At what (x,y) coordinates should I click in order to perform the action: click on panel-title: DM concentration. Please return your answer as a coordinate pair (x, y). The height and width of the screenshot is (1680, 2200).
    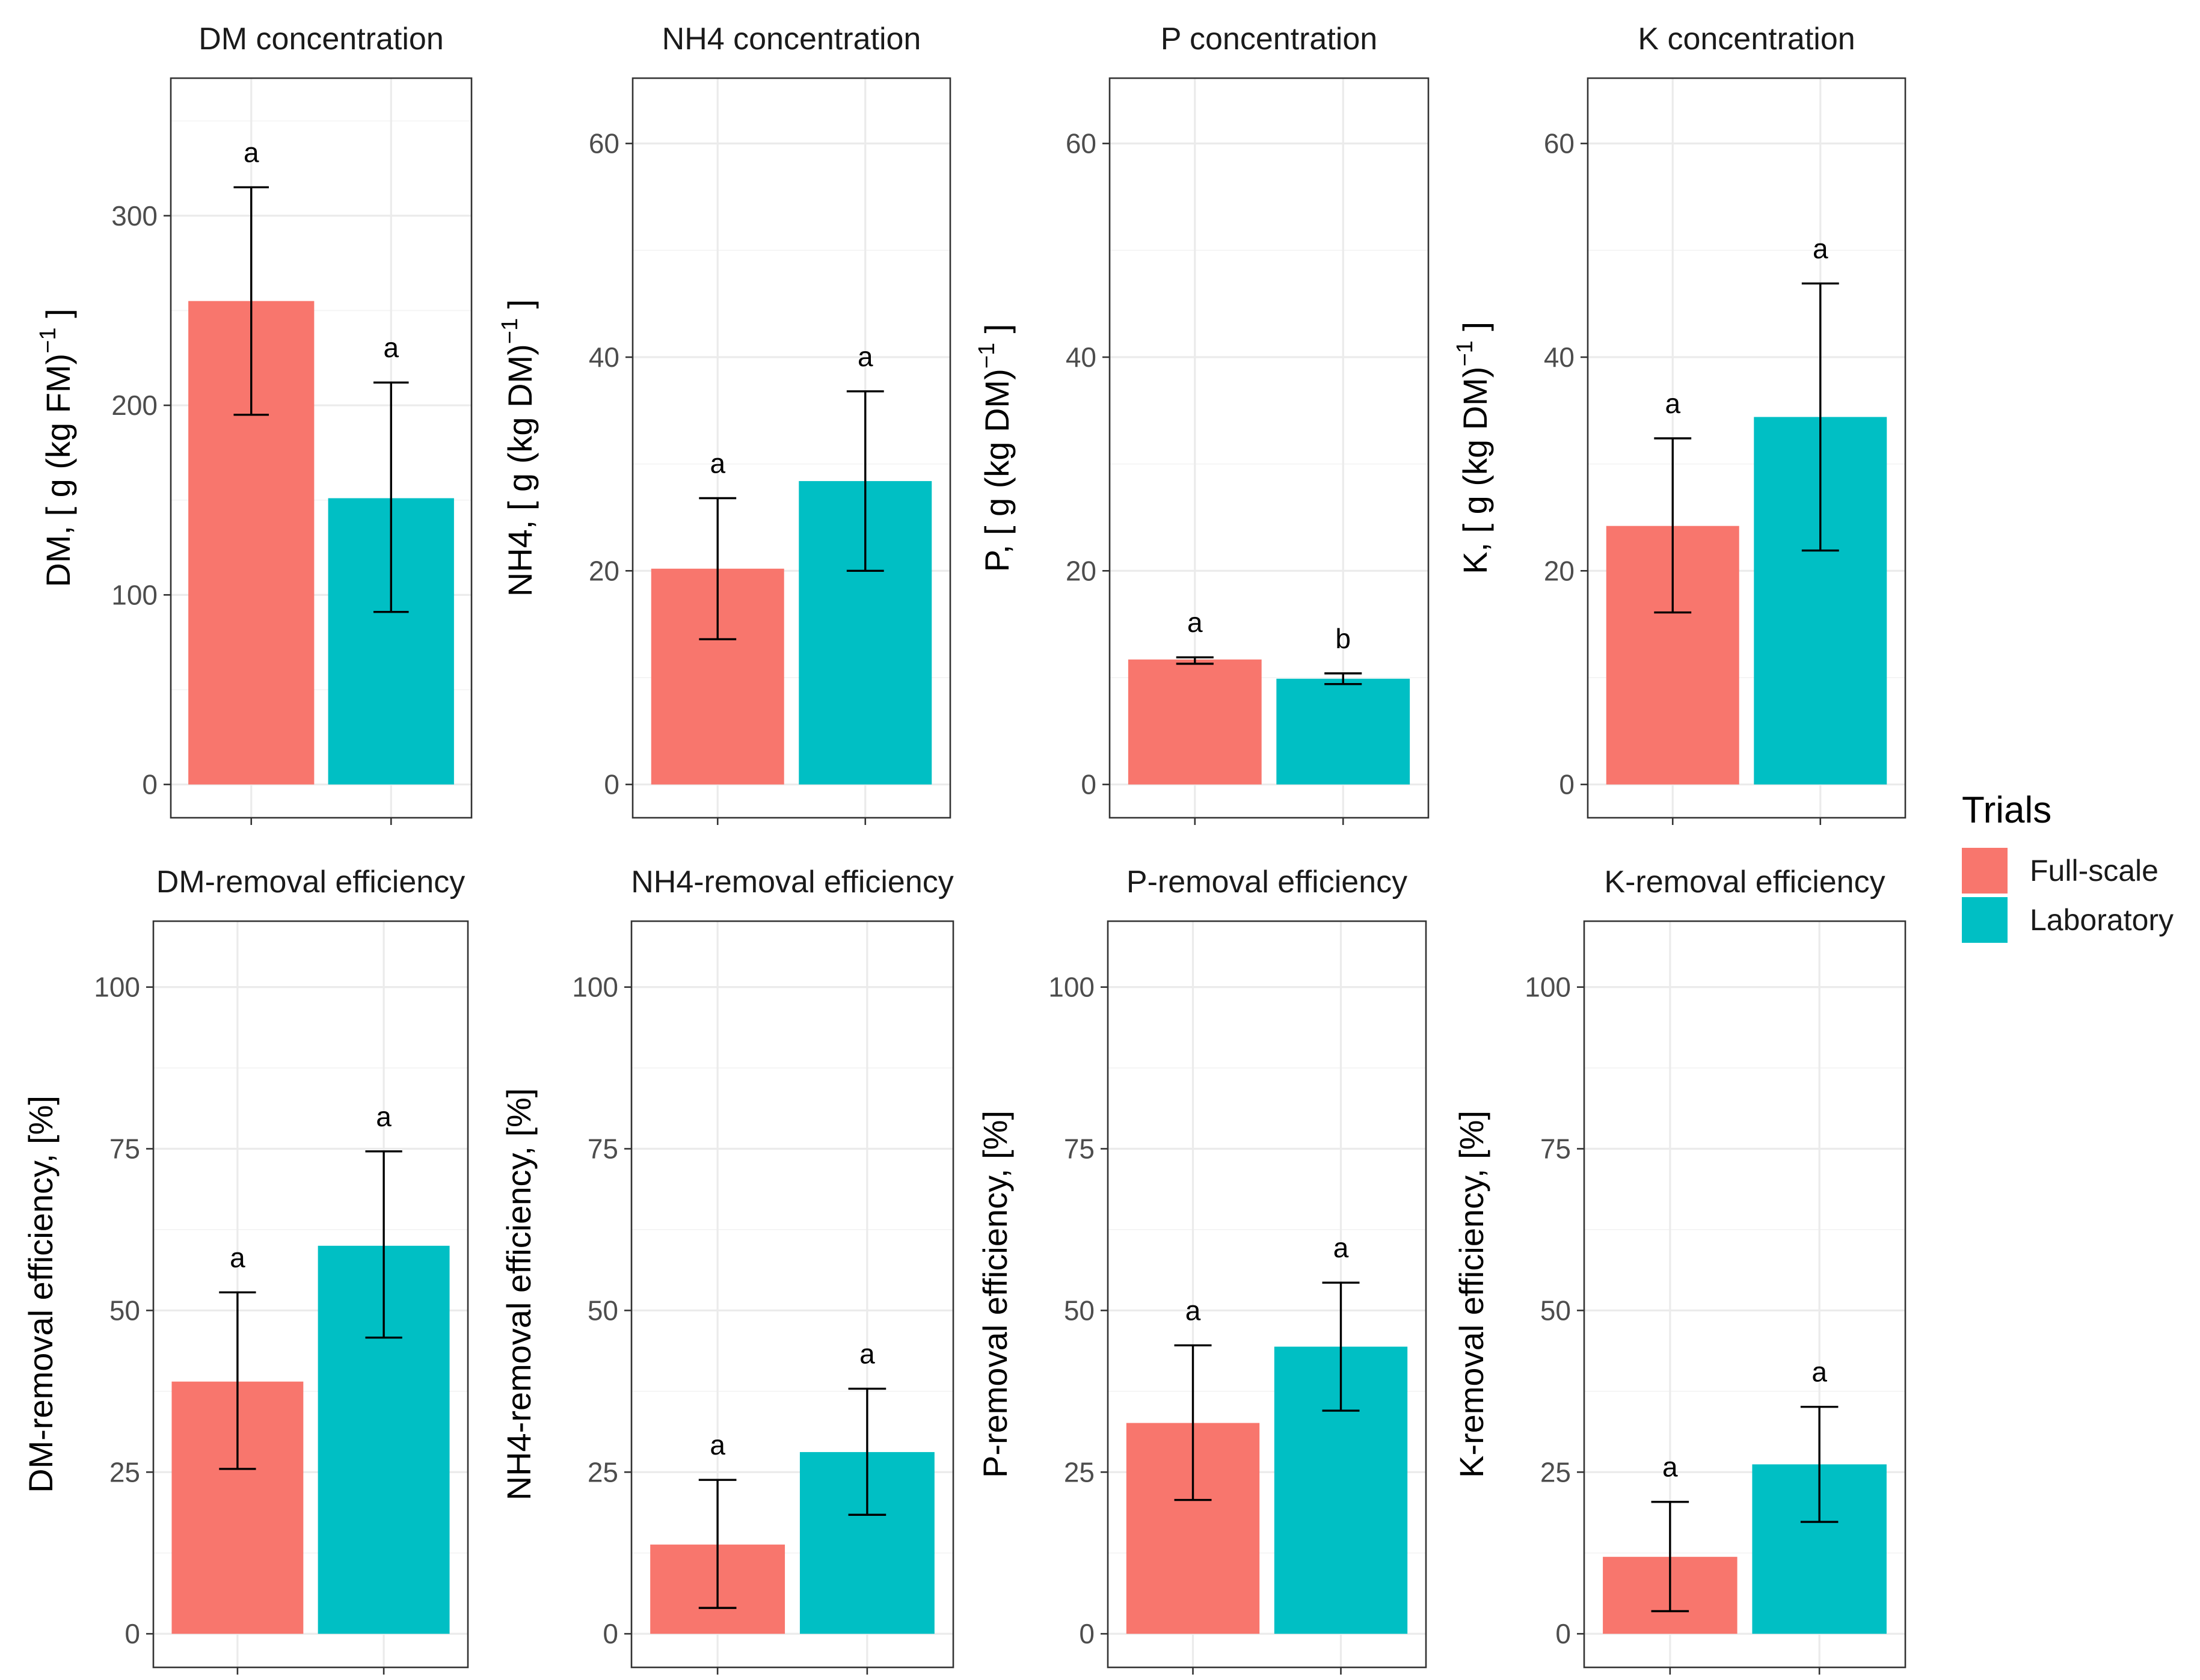
    Looking at the image, I should click on (321, 39).